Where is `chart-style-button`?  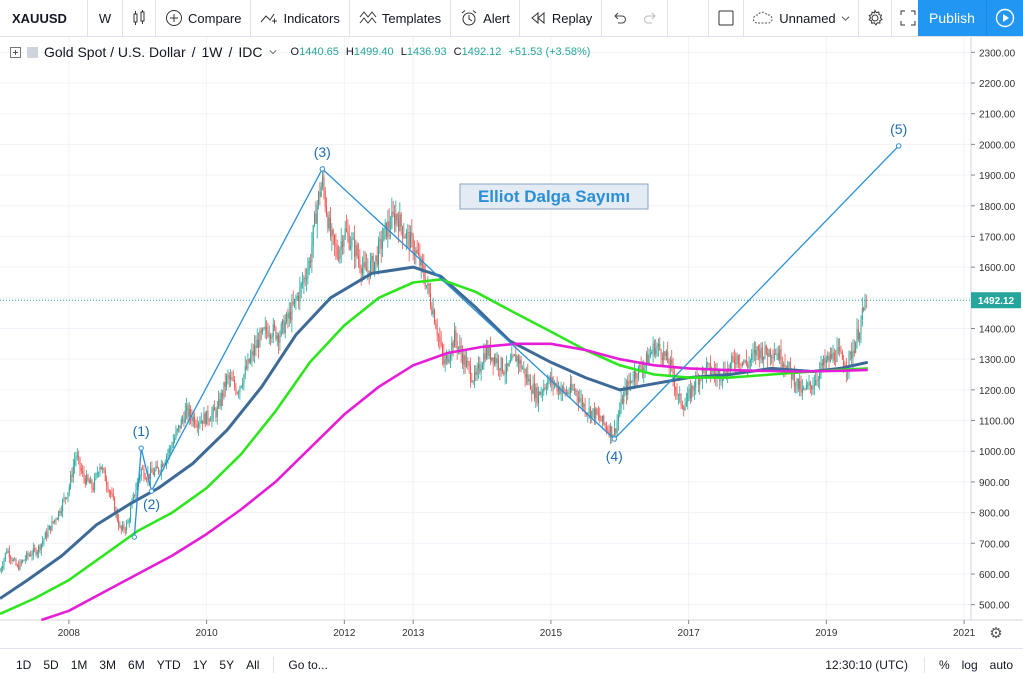
chart-style-button is located at coordinates (139, 18).